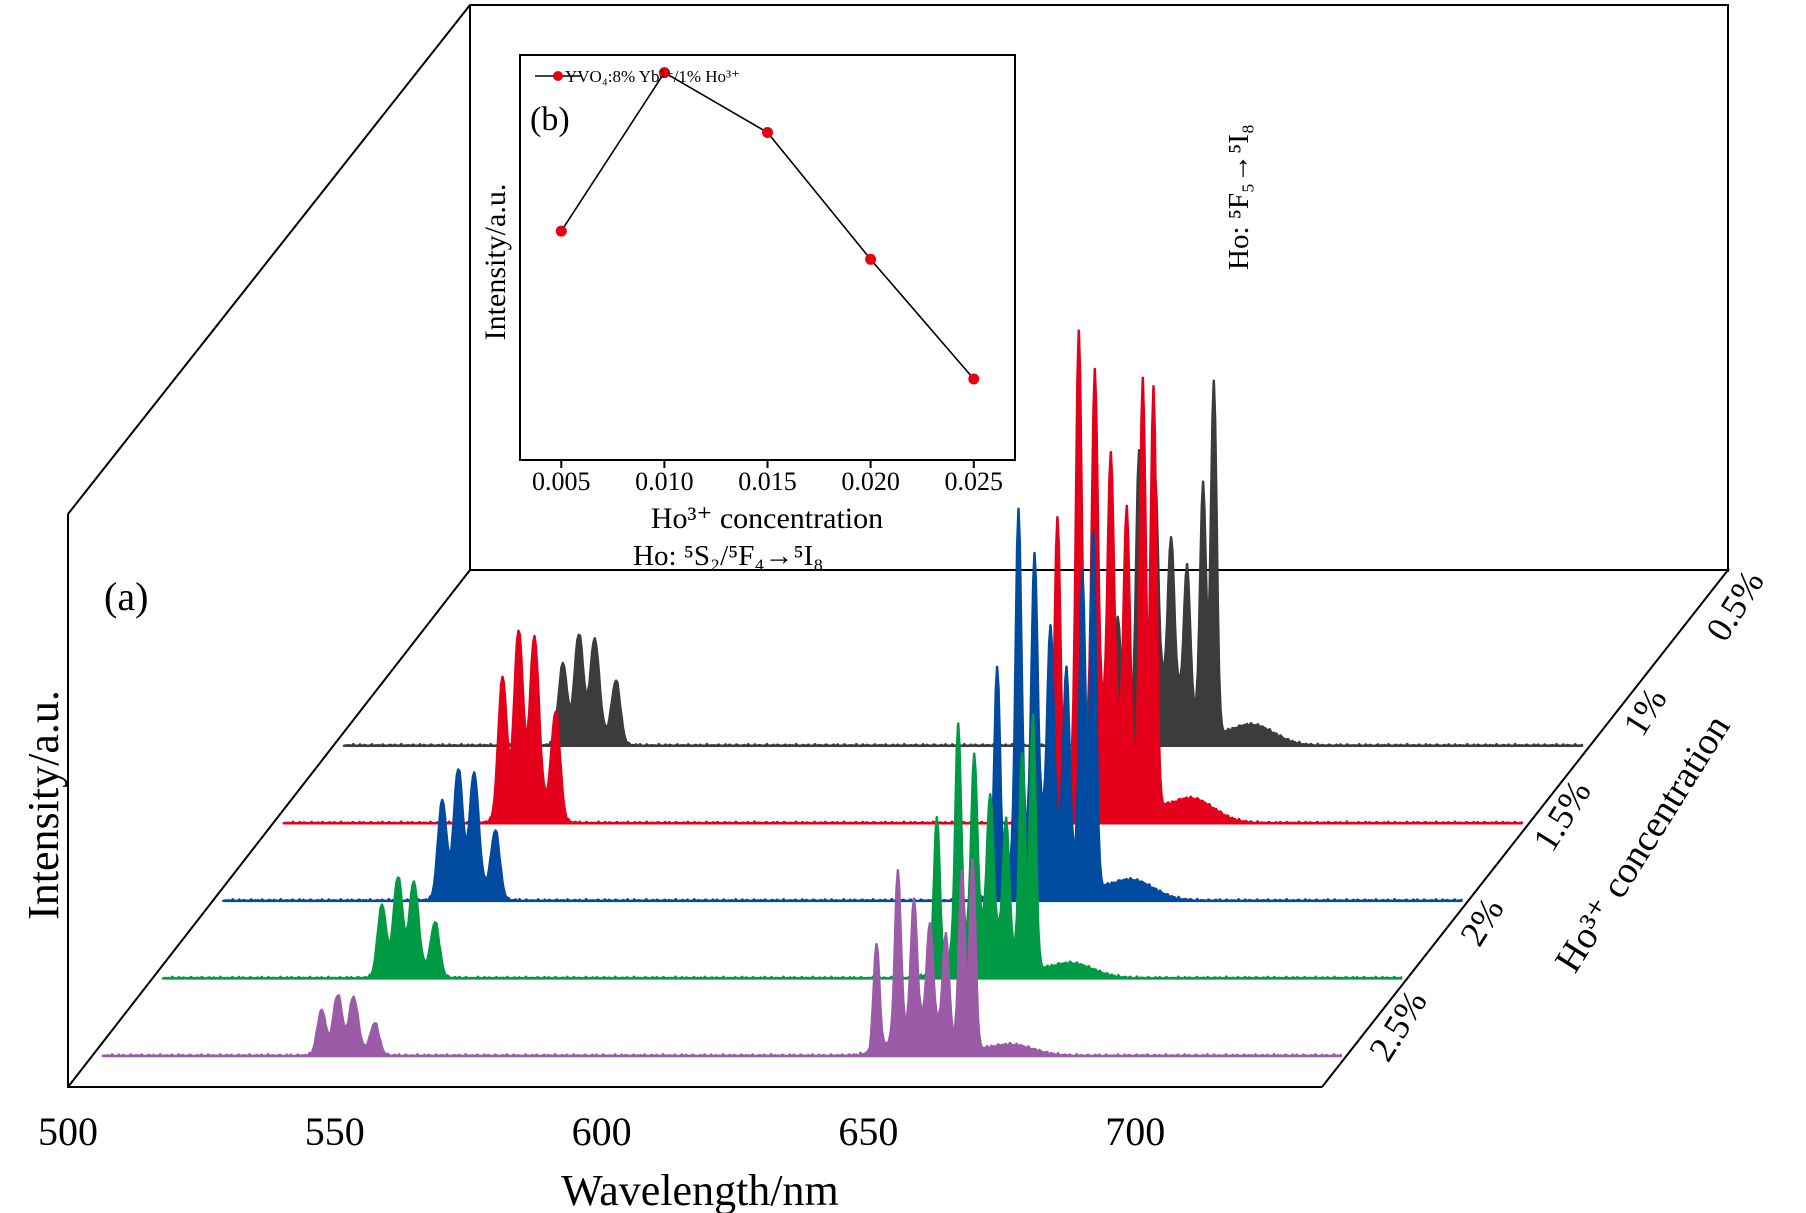 The width and height of the screenshot is (1806, 1213). I want to click on inset-legend-marker, so click(558, 76).